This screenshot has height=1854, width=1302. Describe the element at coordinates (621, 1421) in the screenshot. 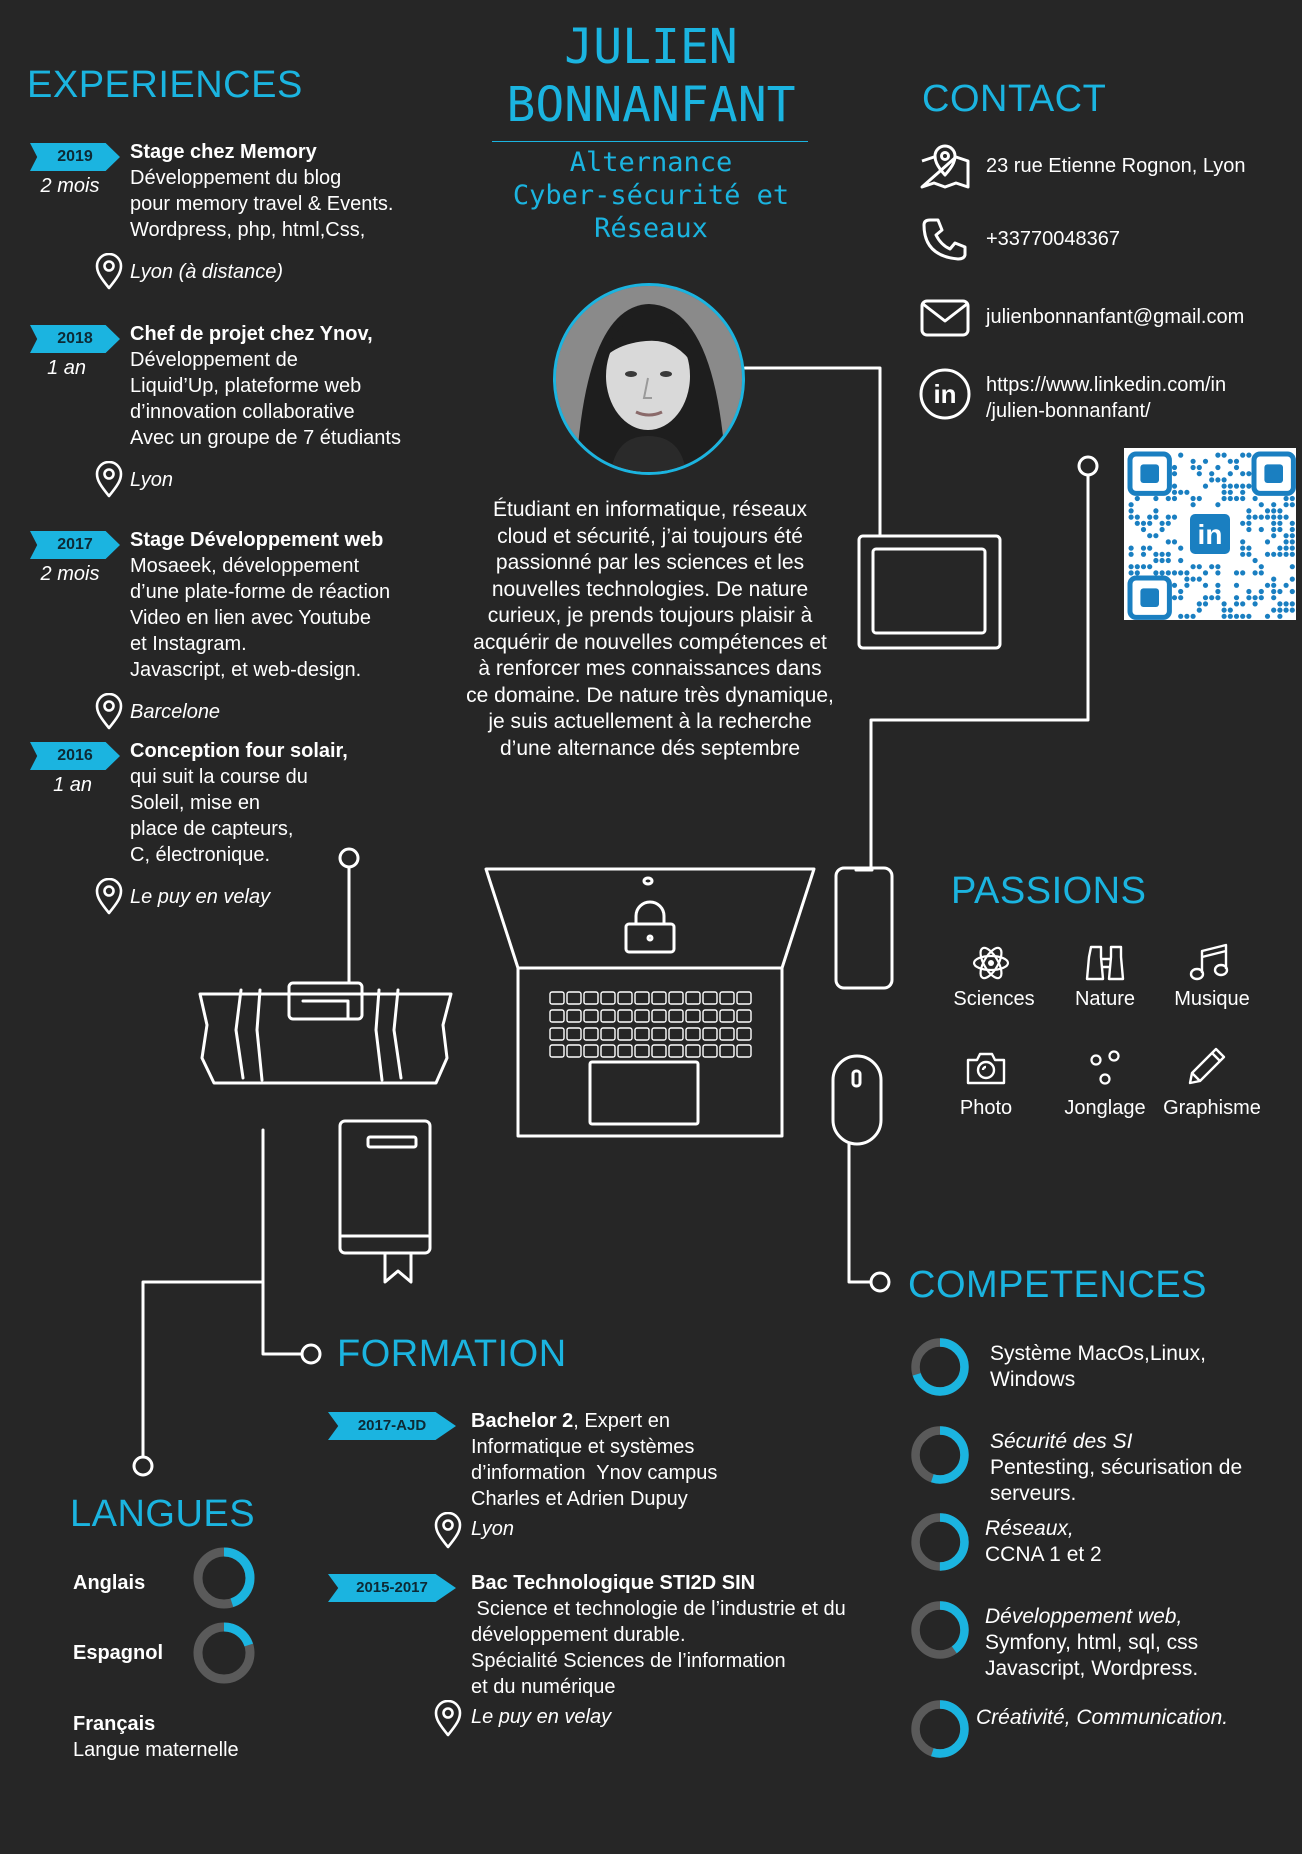

I see `formation-title-suffix: , Expert en` at that location.